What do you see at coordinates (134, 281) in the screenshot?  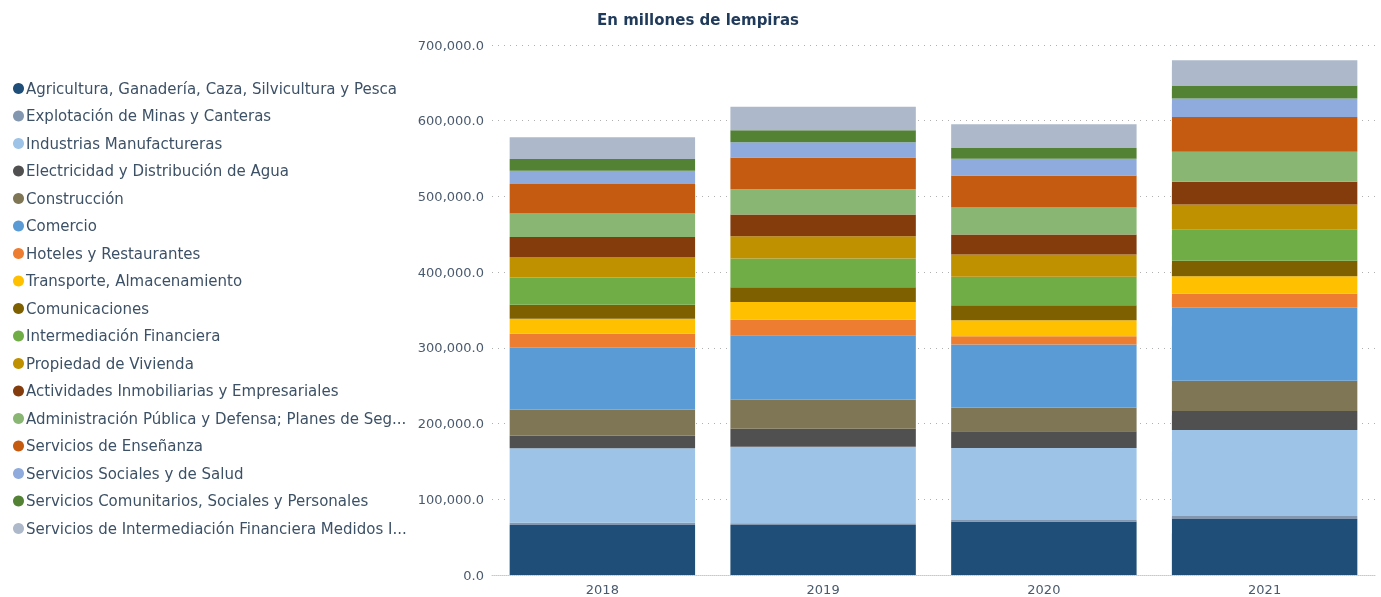 I see `legend-label: Transporte, Almacenamiento` at bounding box center [134, 281].